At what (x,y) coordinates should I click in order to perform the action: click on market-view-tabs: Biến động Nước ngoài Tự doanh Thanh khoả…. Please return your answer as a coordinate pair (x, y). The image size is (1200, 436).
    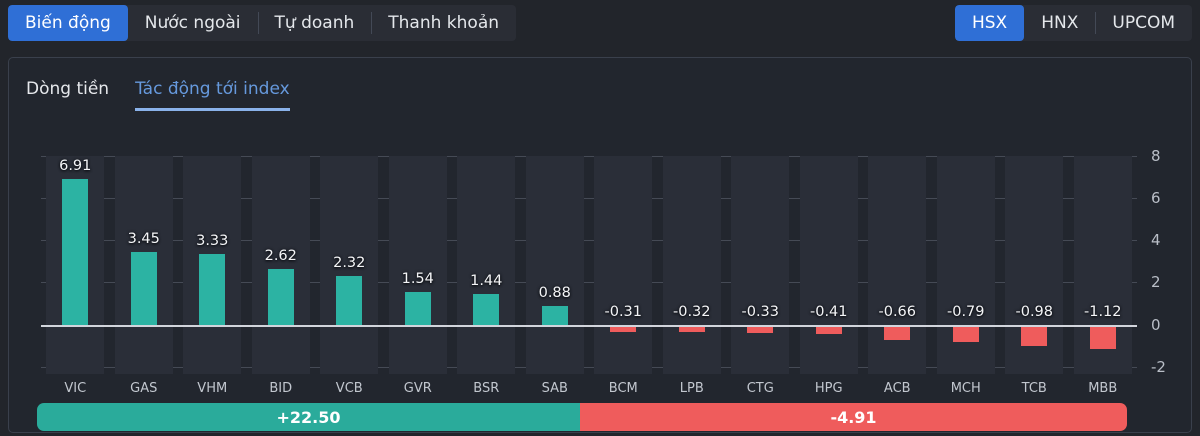
    Looking at the image, I should click on (262, 23).